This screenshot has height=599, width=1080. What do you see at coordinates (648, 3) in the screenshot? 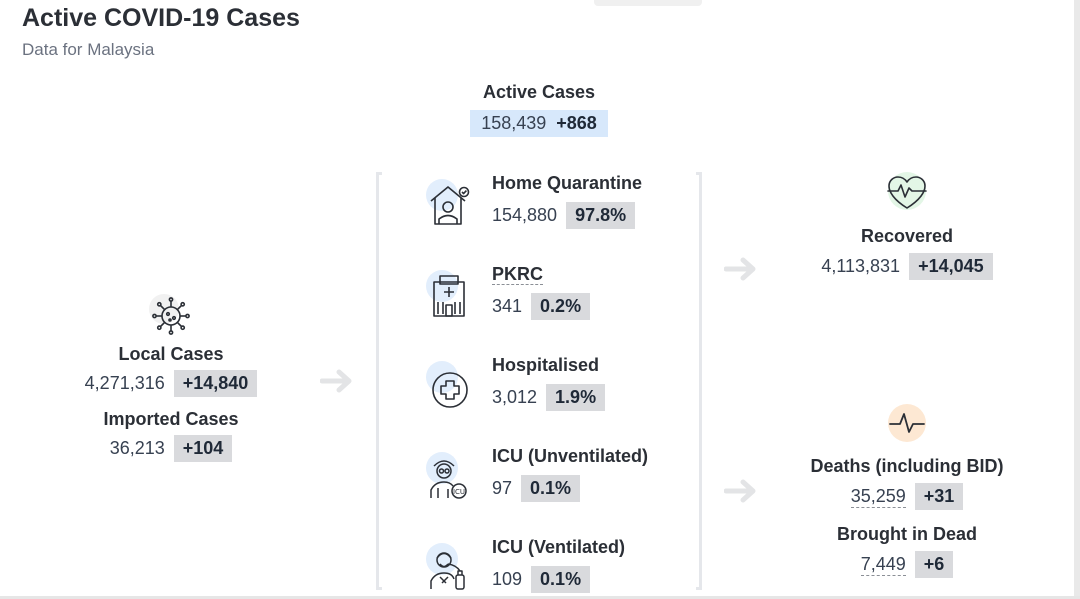
I see `top-tab-indicator` at bounding box center [648, 3].